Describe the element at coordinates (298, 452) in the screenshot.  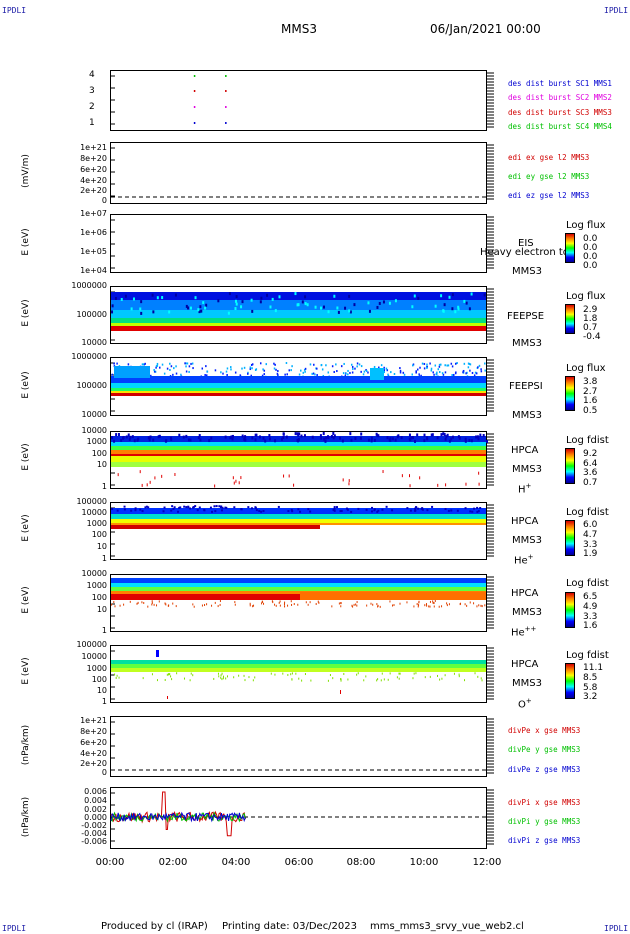
I see `hpca-h-orange` at that location.